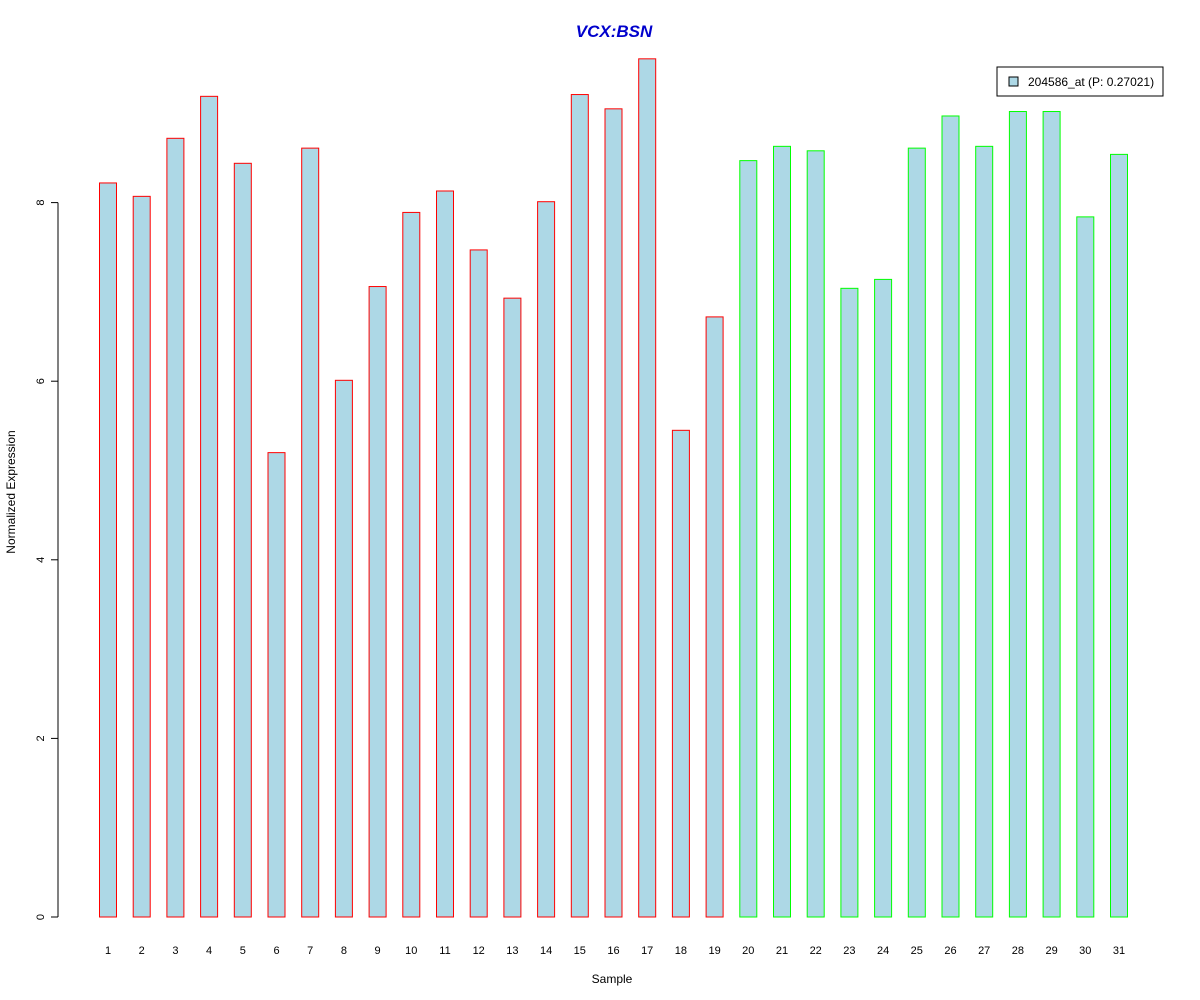 This screenshot has height=1000, width=1200. Describe the element at coordinates (917, 951) in the screenshot. I see `x-tick-label: 25` at that location.